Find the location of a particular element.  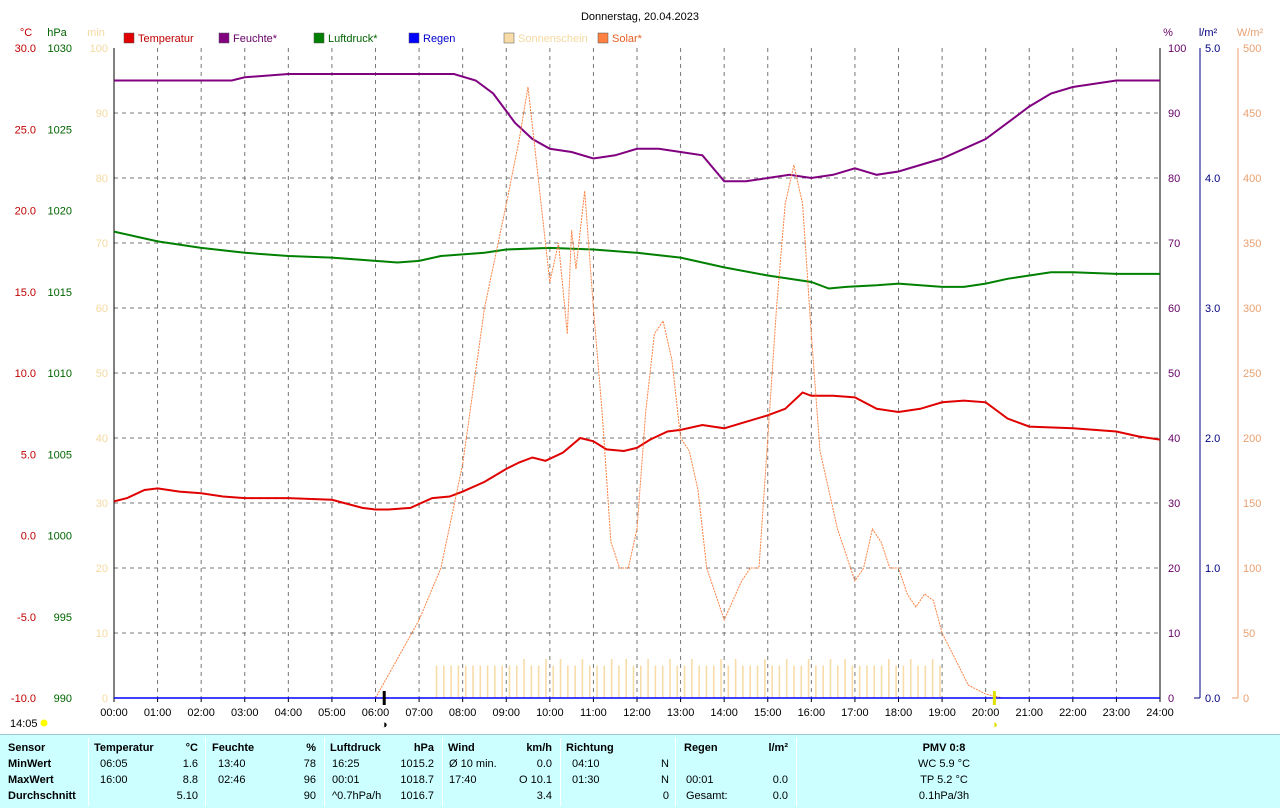

axis-tick-sun: 60 is located at coordinates (102, 309).